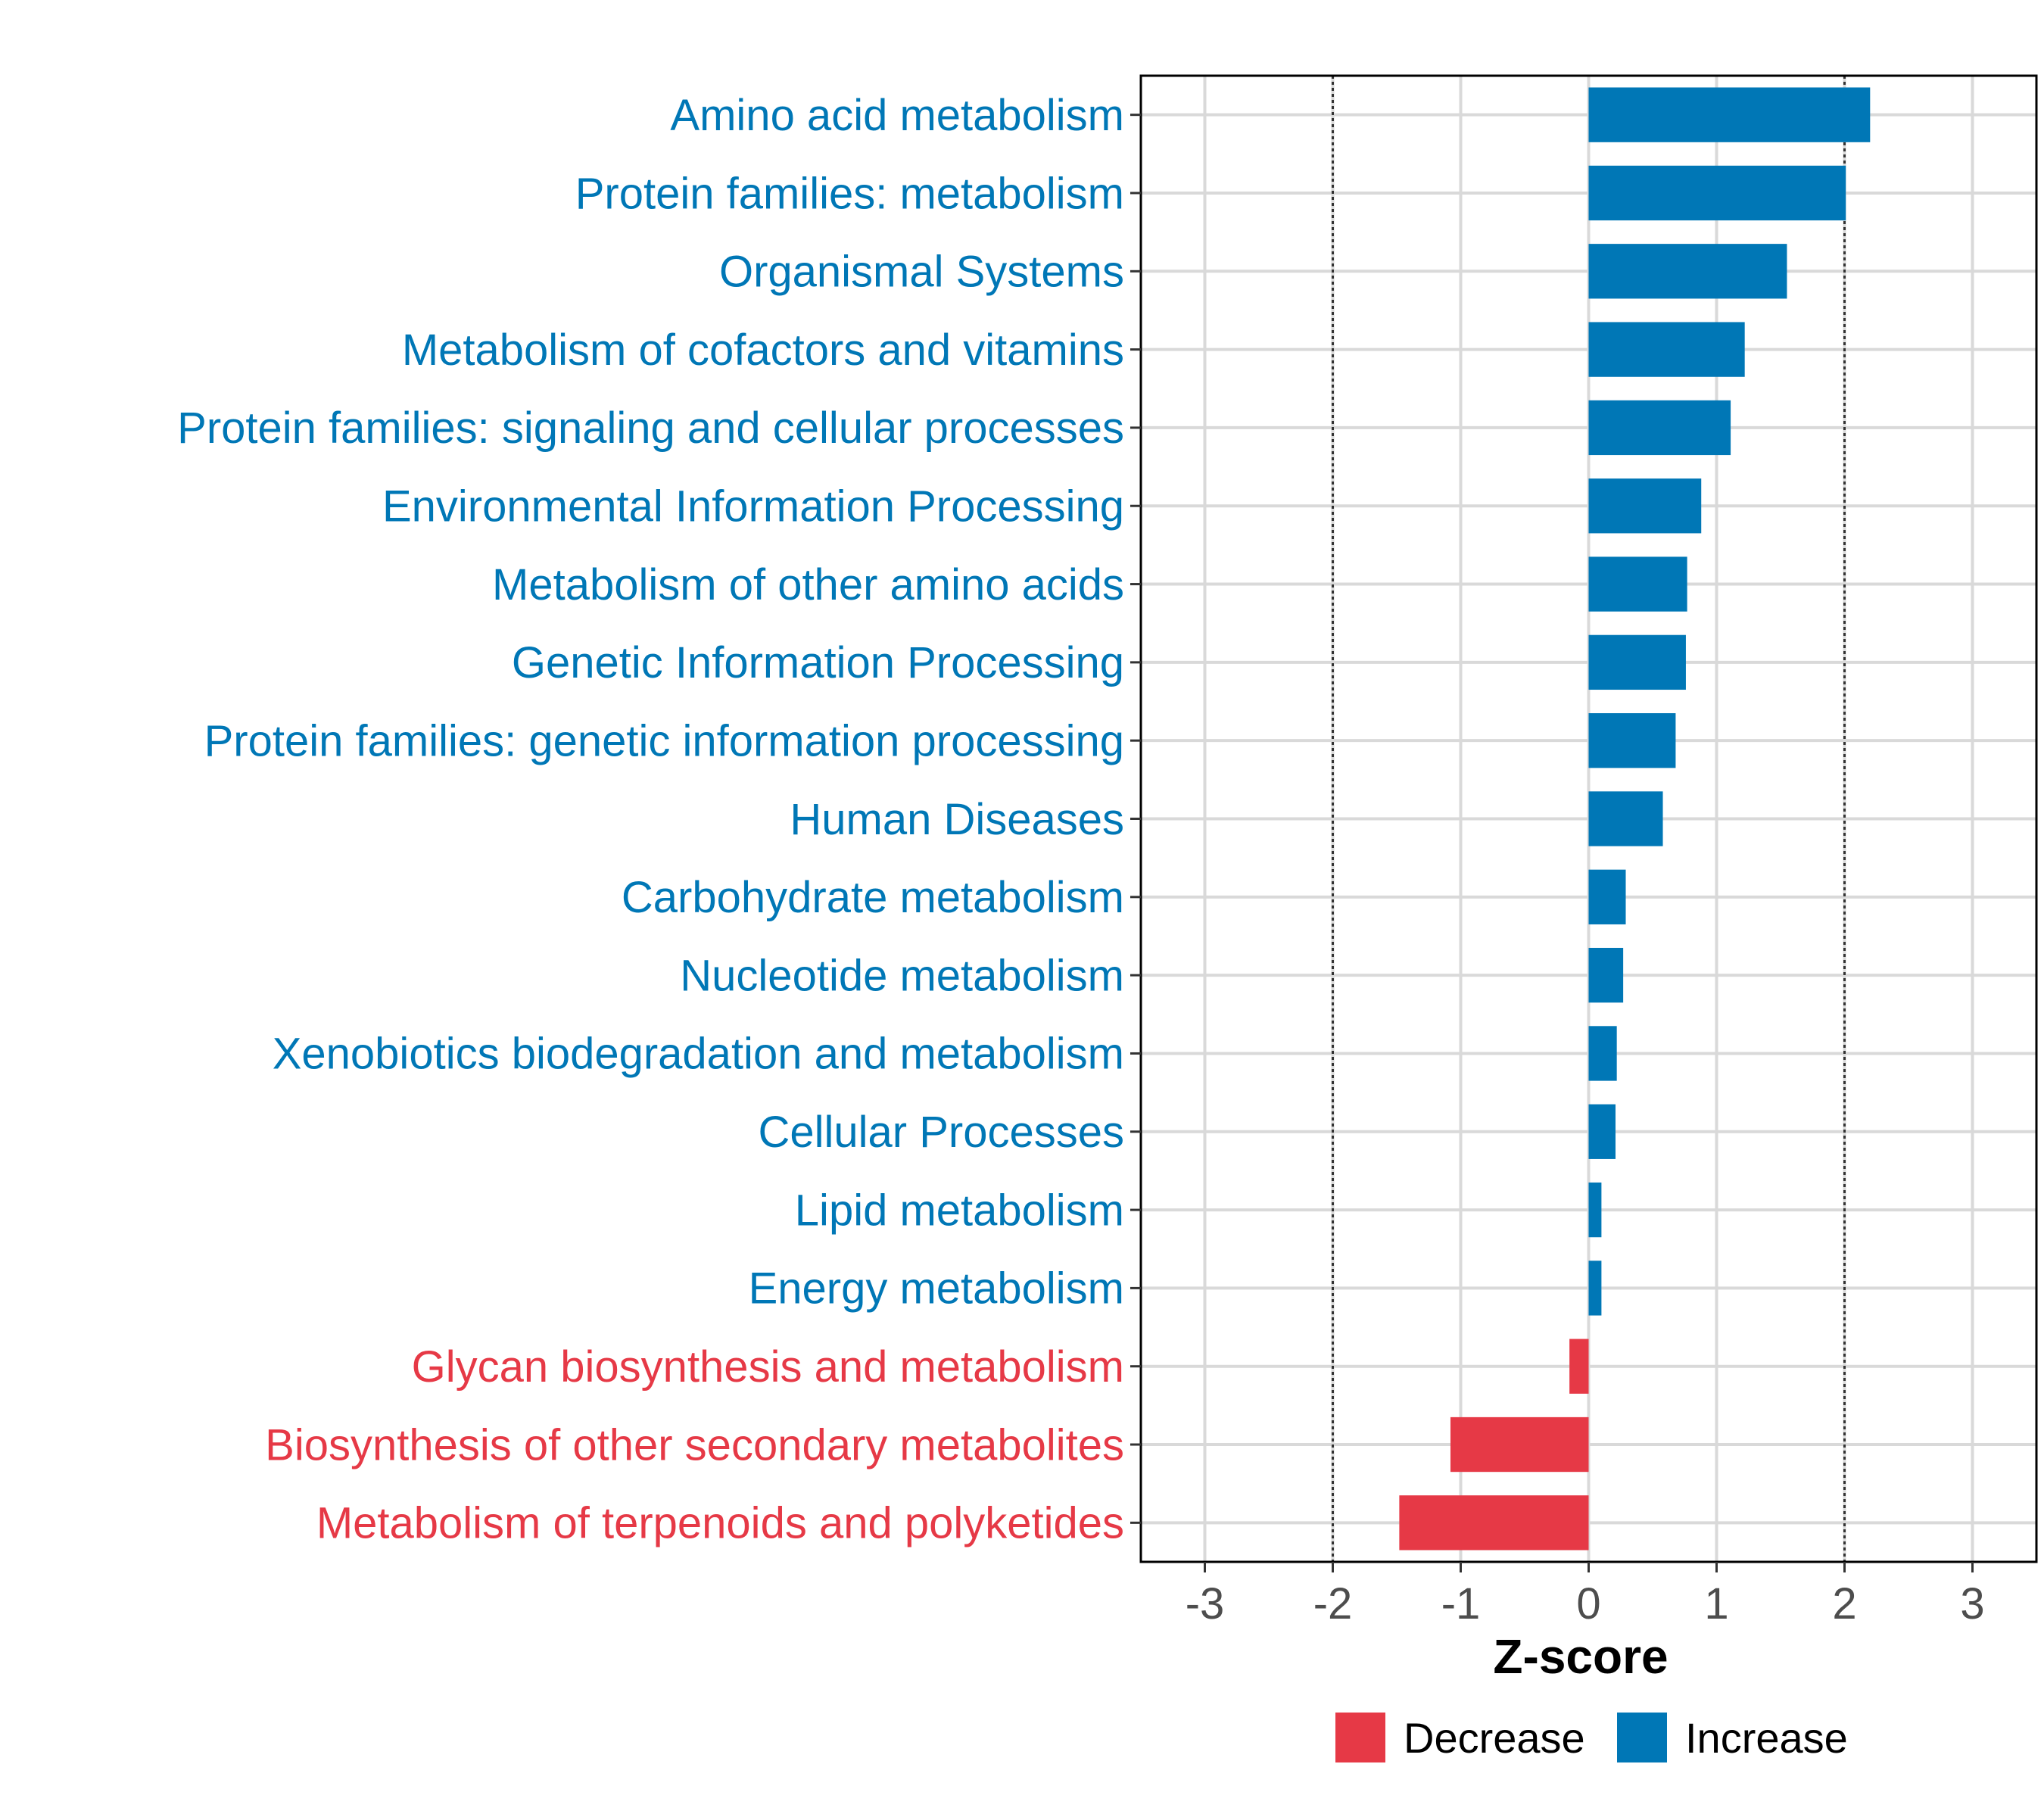 This screenshot has height=1817, width=2044. I want to click on y-tick-label: Metabolism of terpenoids and polyketides, so click(720, 1523).